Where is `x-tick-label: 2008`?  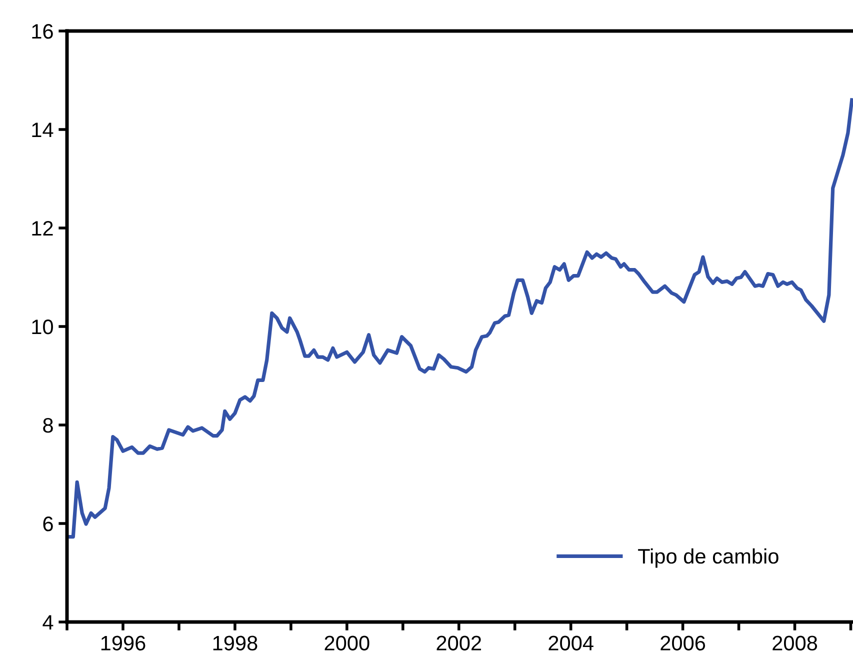 x-tick-label: 2008 is located at coordinates (795, 643).